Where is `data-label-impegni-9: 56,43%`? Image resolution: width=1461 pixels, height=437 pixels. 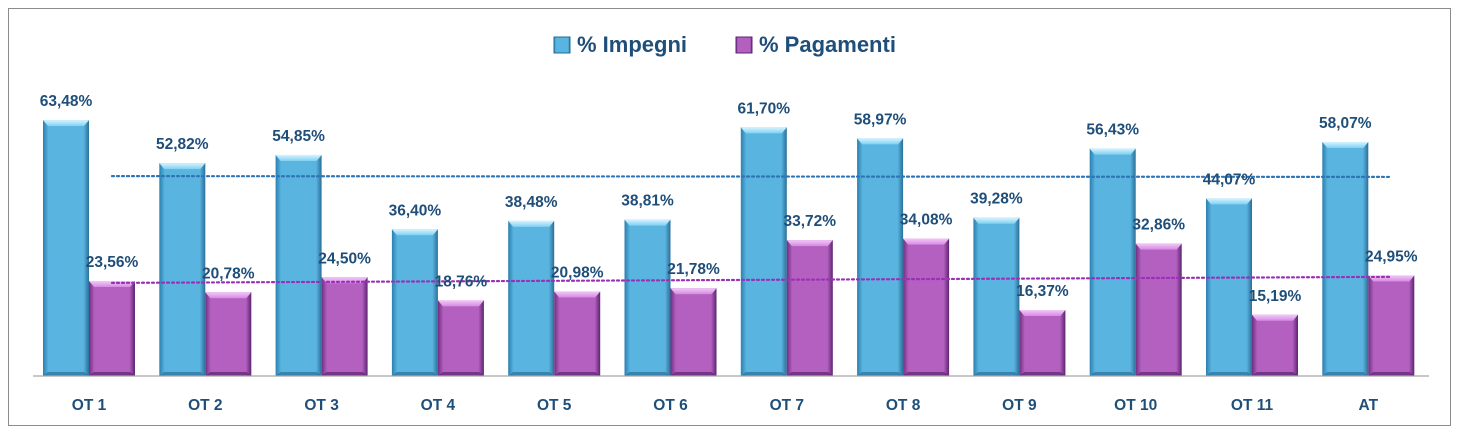
data-label-impegni-9: 56,43% is located at coordinates (1112, 130).